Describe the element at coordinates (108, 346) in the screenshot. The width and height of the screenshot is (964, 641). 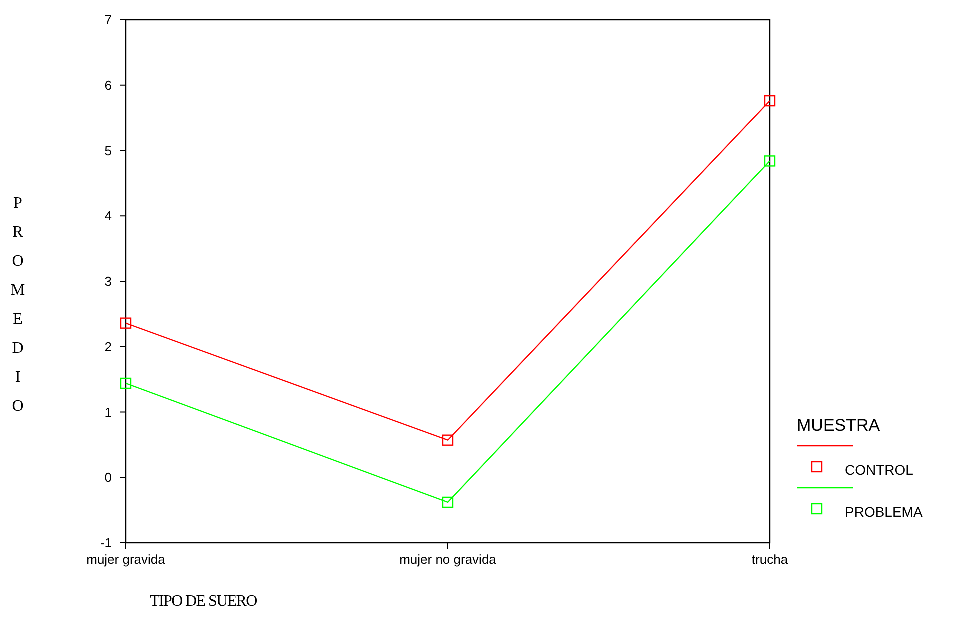
I see `y-tick-label: 2` at that location.